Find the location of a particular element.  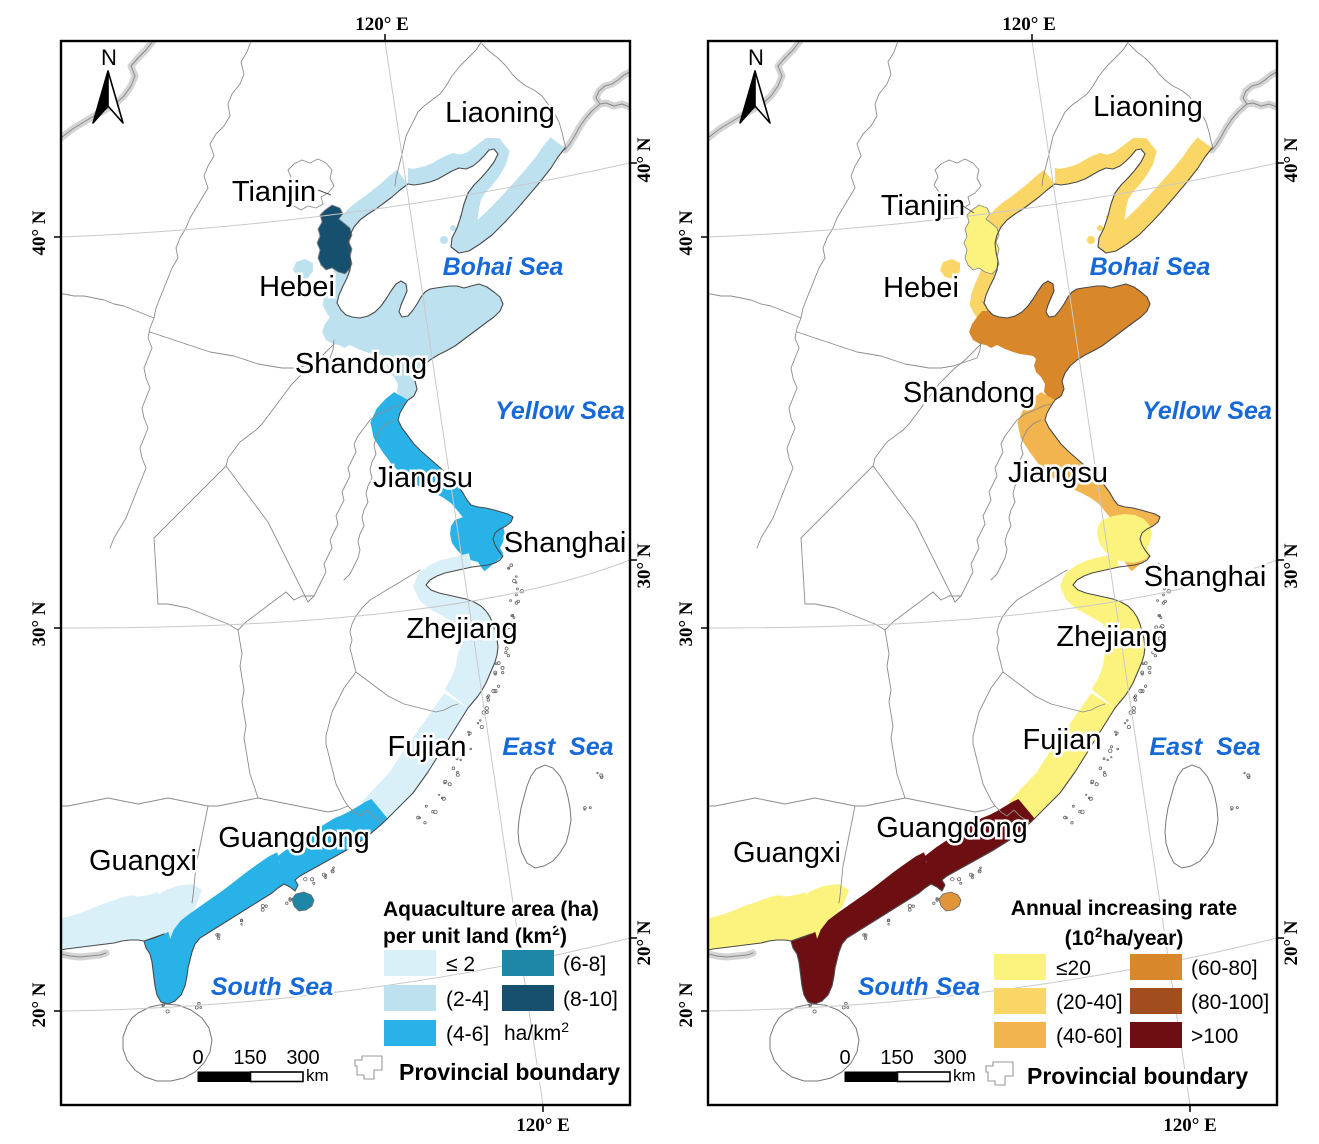

svg-text: (6-8] is located at coordinates (584, 964).